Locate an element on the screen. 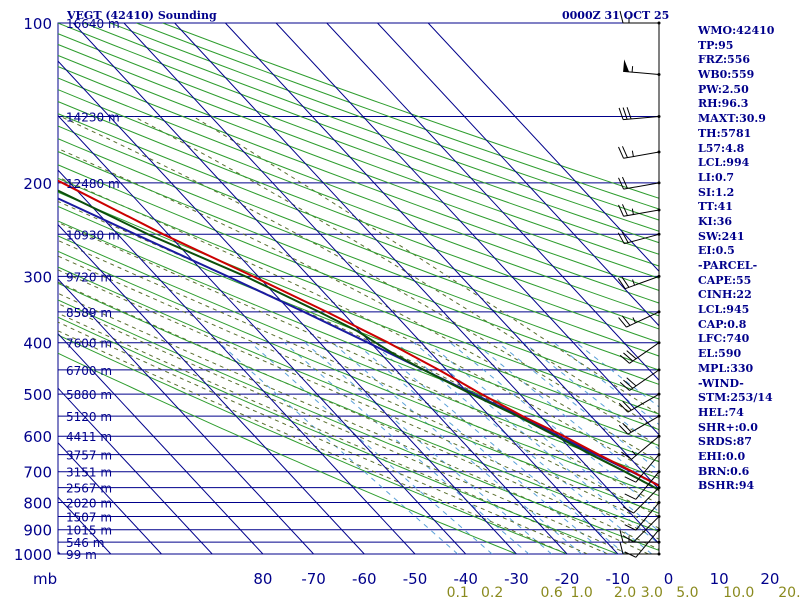 Image resolution: width=800 pixels, height=600 pixels. height-label: 7600 m is located at coordinates (89, 344).